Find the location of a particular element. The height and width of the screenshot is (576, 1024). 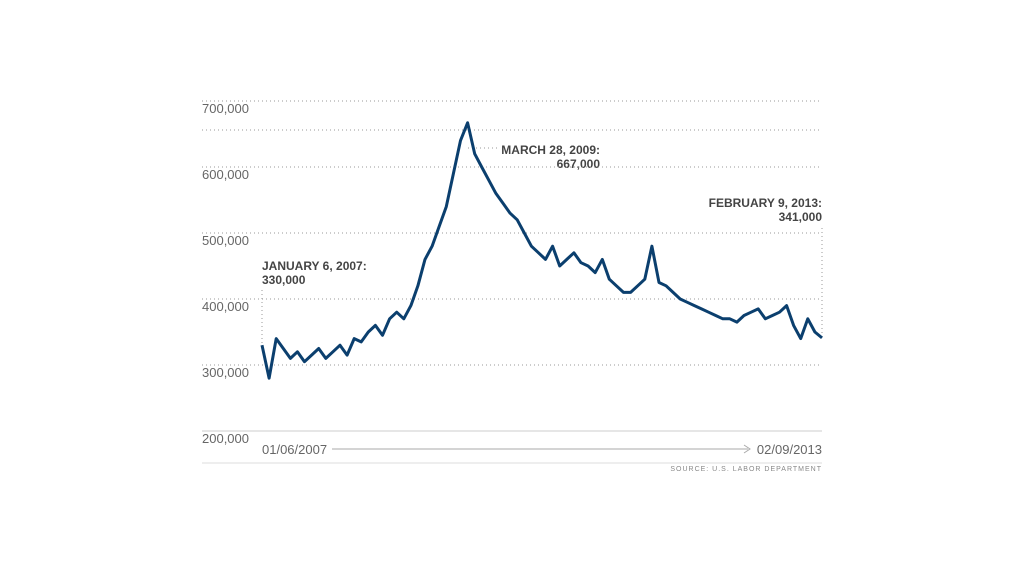

annotation: FEBRUARY 9, 2013: is located at coordinates (765, 203).